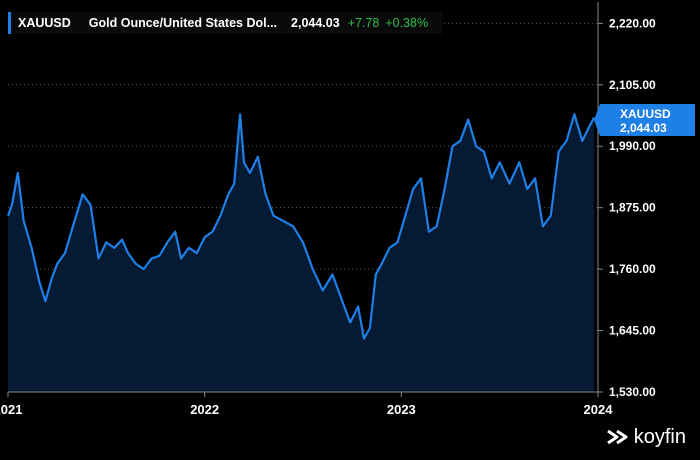  I want to click on y-tick-label: 1,990.00, so click(632, 146).